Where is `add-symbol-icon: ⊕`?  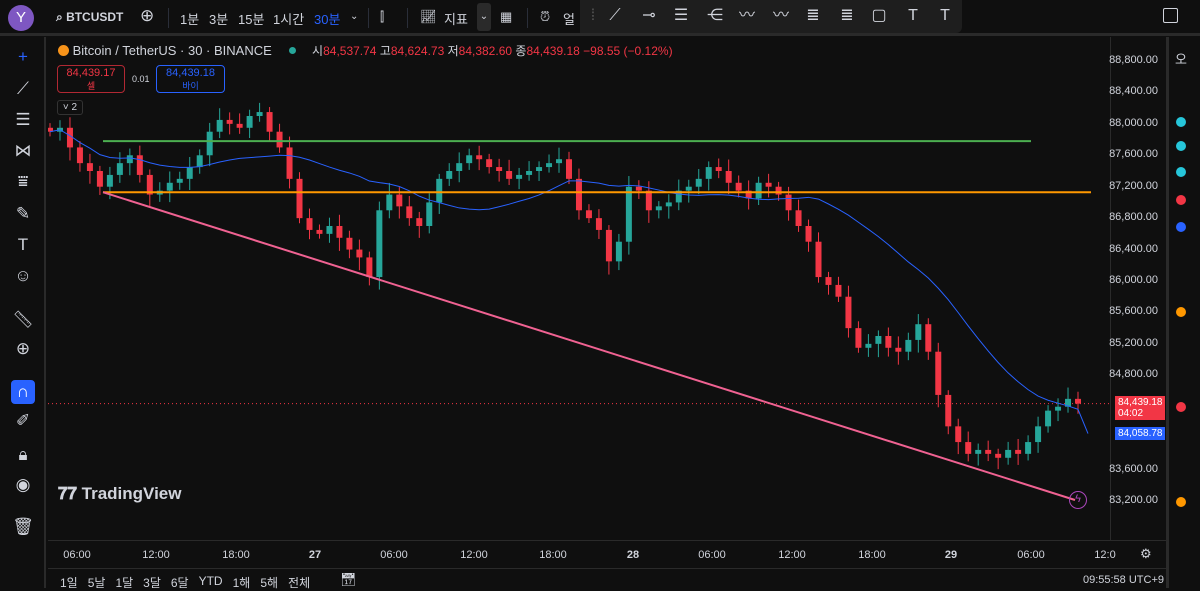 add-symbol-icon: ⊕ is located at coordinates (147, 15).